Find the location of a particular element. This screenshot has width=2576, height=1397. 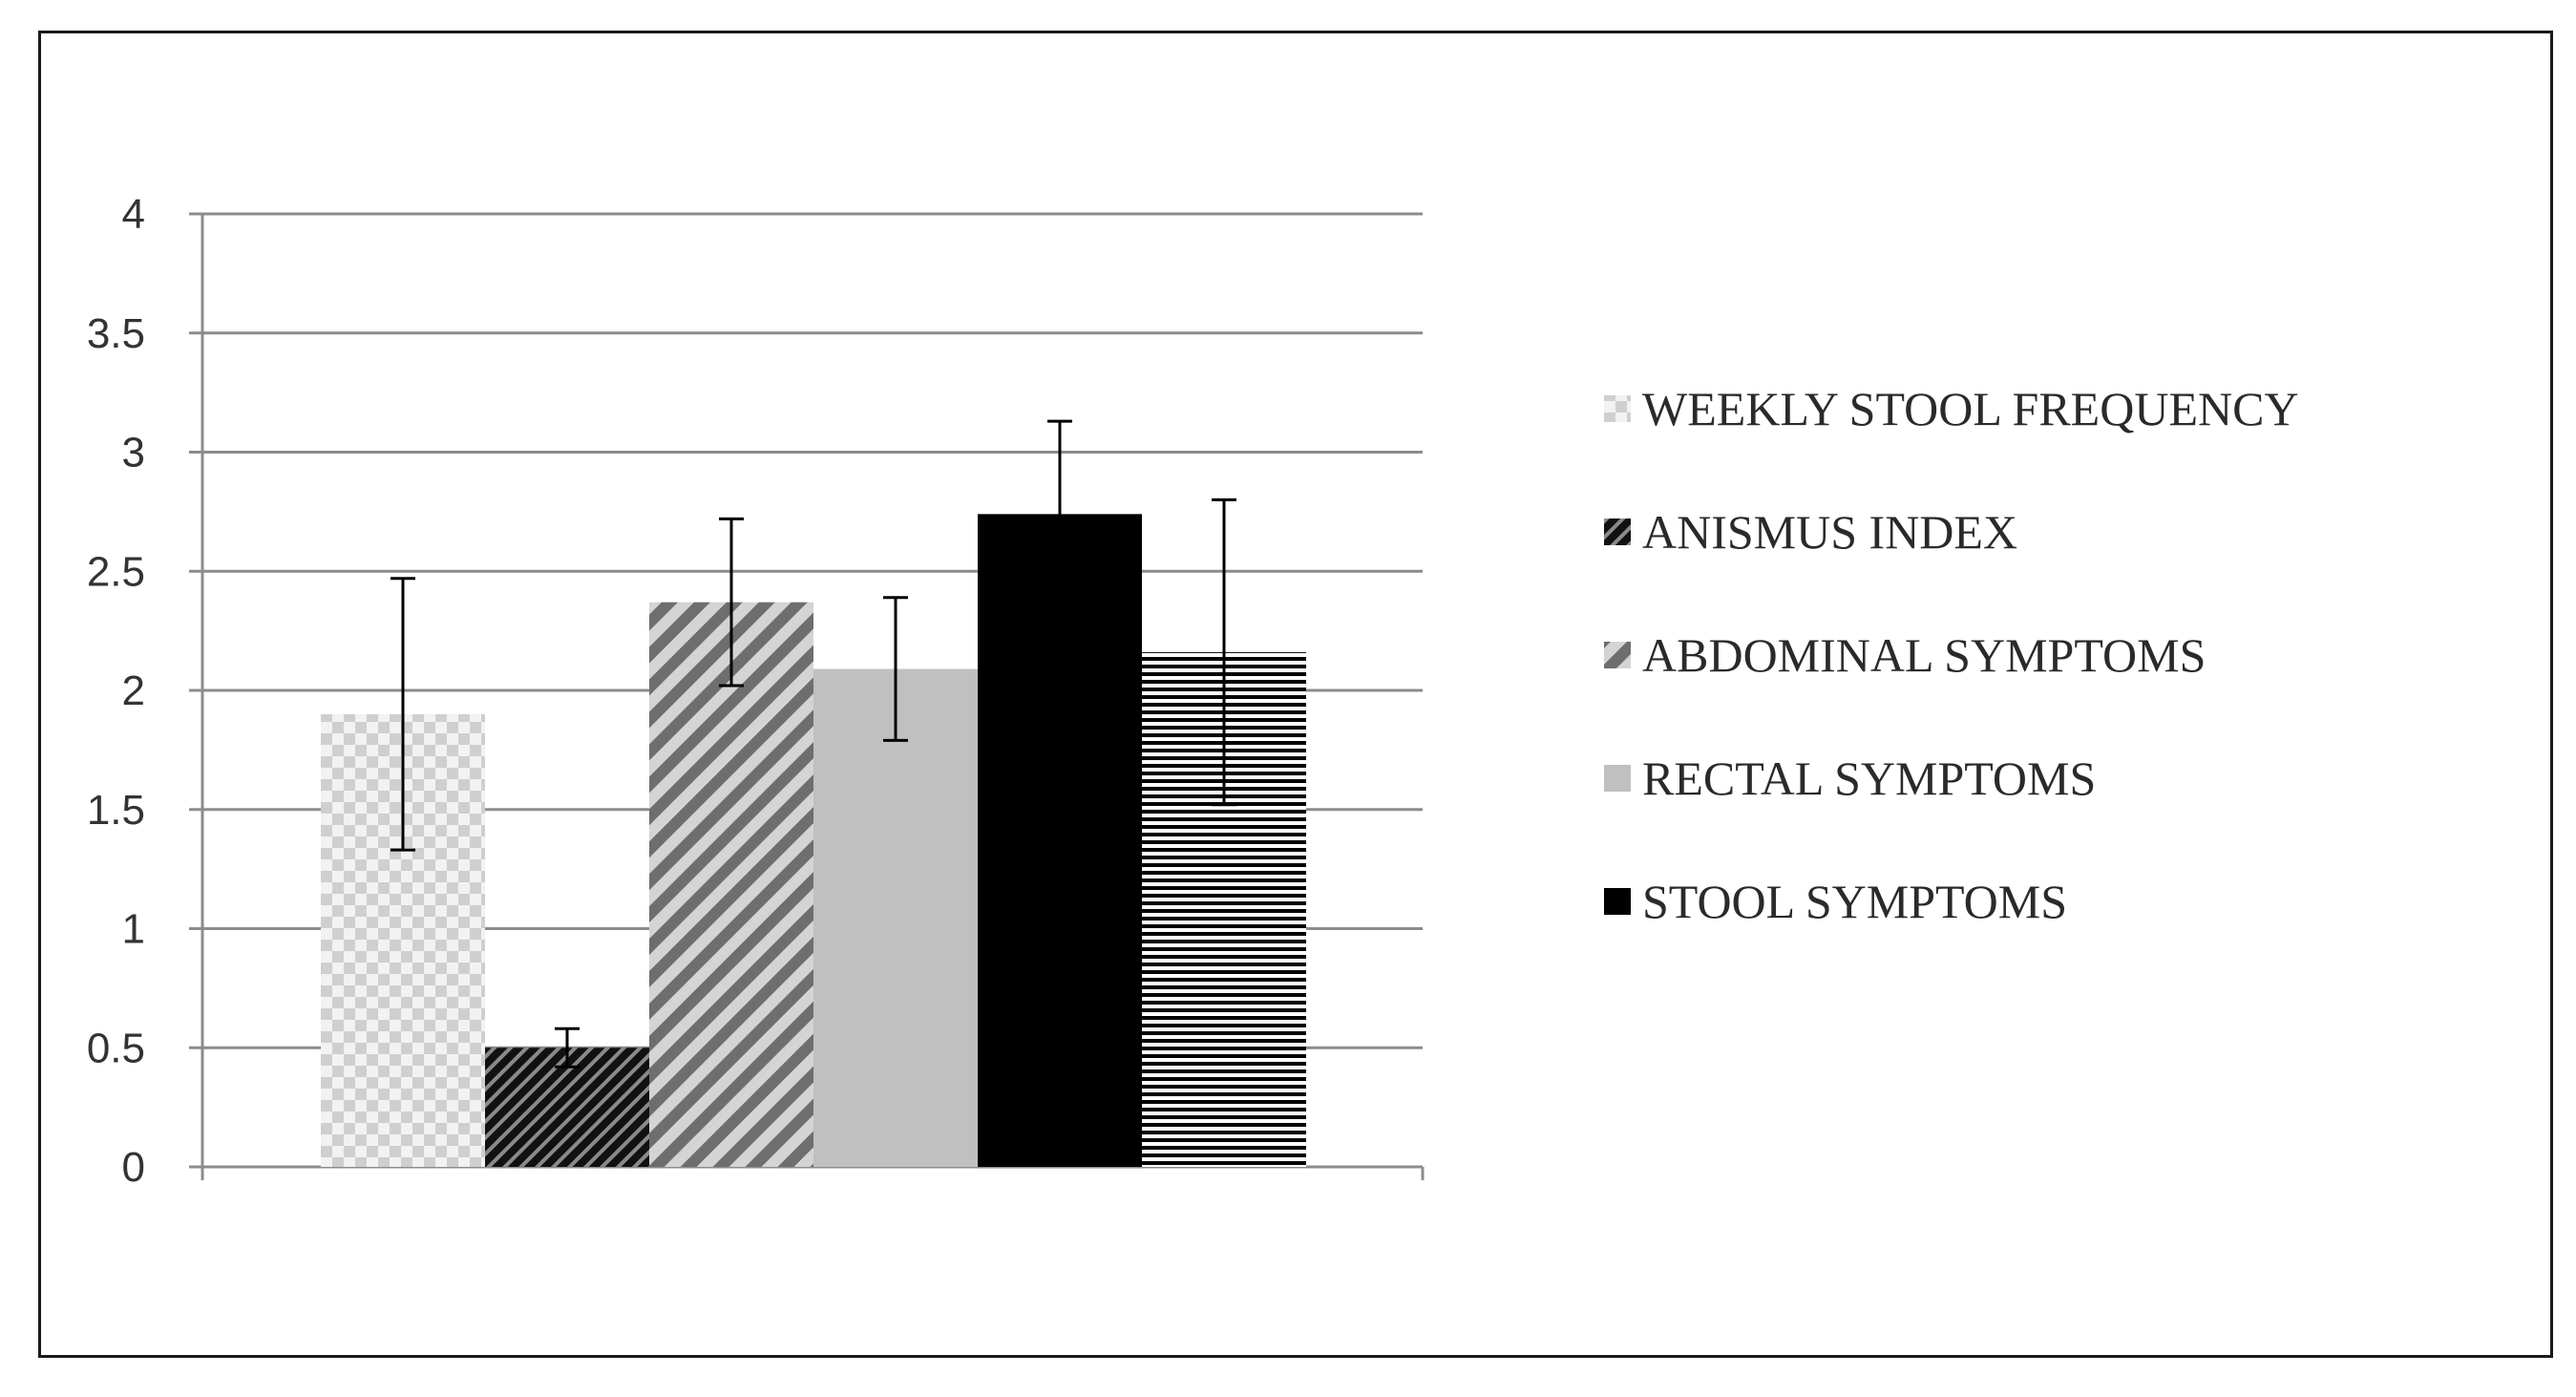

bar-rectal-symptoms is located at coordinates (895, 917).